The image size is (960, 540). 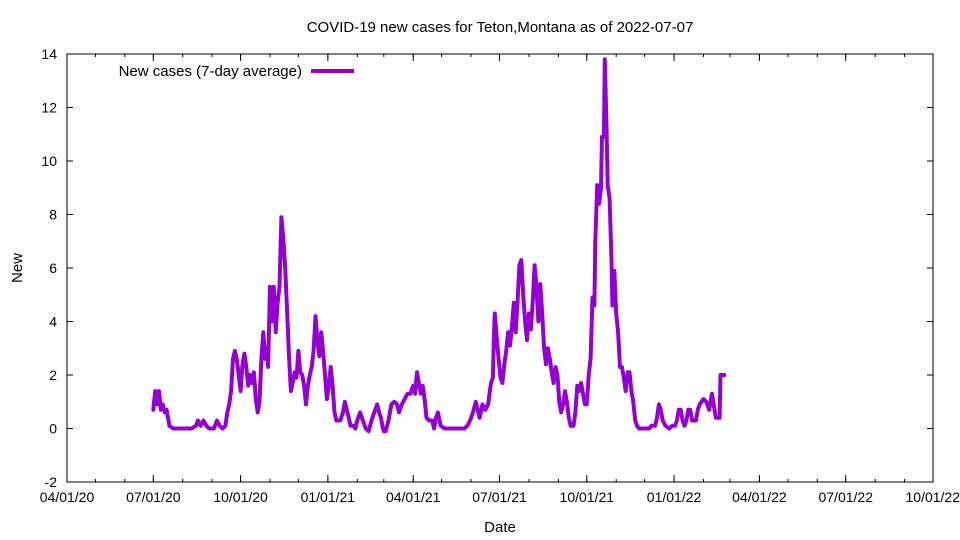 I want to click on legend-label: New cases (7-day average), so click(x=210, y=71).